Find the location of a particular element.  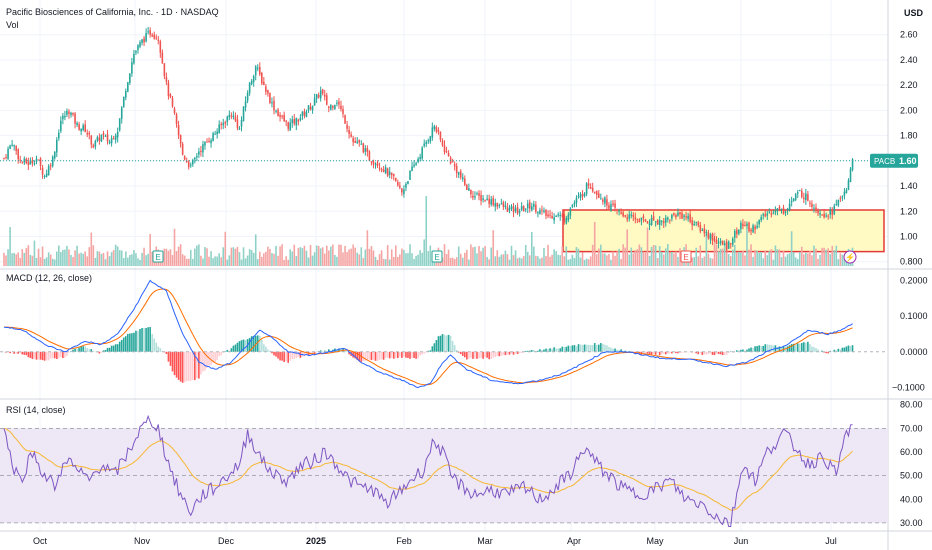

volume-label: Vol is located at coordinates (12, 25).